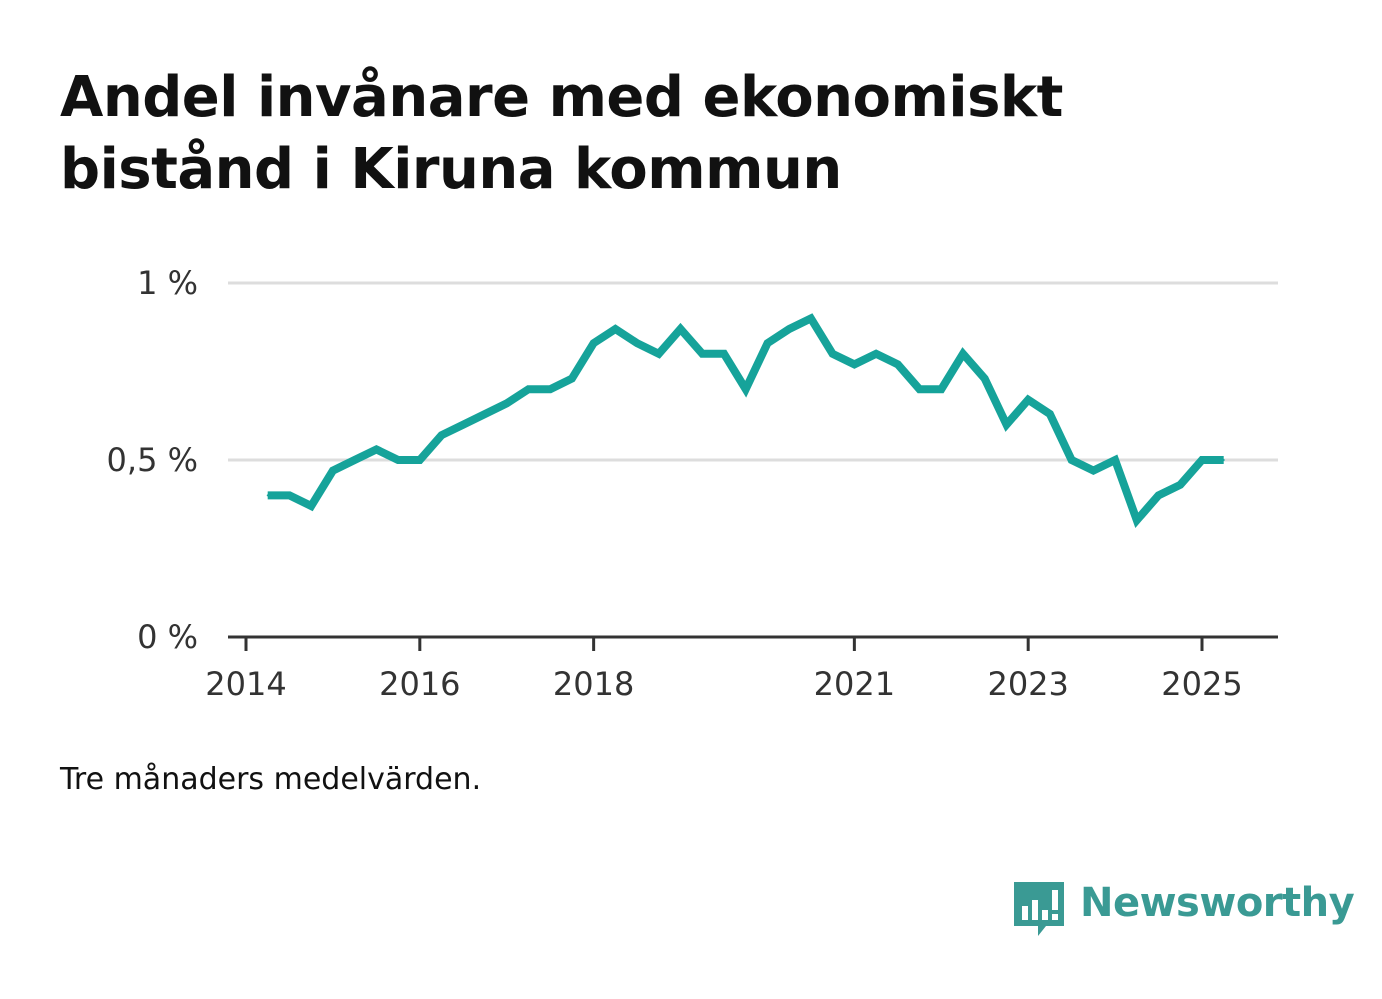 The width and height of the screenshot is (1382, 999). Describe the element at coordinates (271, 779) in the screenshot. I see `chart-note: Tre månaders medelvärden.` at that location.